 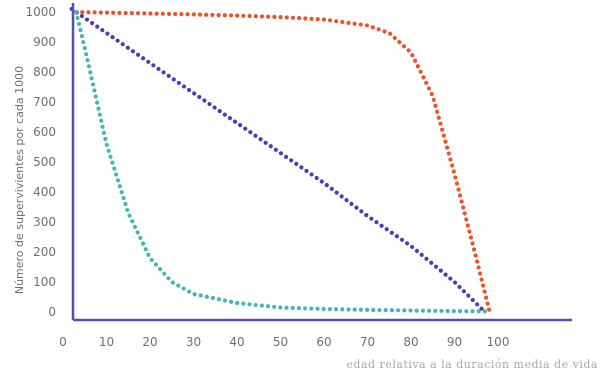 What do you see at coordinates (149, 342) in the screenshot?
I see `x-tick-label: 20` at bounding box center [149, 342].